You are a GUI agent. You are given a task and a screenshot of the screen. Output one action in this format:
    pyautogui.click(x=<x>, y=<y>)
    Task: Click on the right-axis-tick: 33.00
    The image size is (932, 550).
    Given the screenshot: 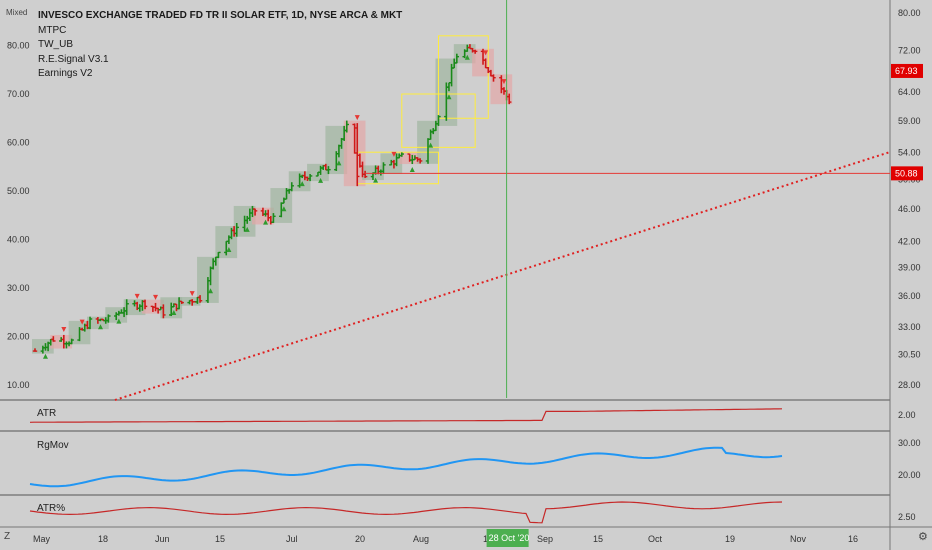 What is the action you would take?
    pyautogui.click(x=909, y=327)
    